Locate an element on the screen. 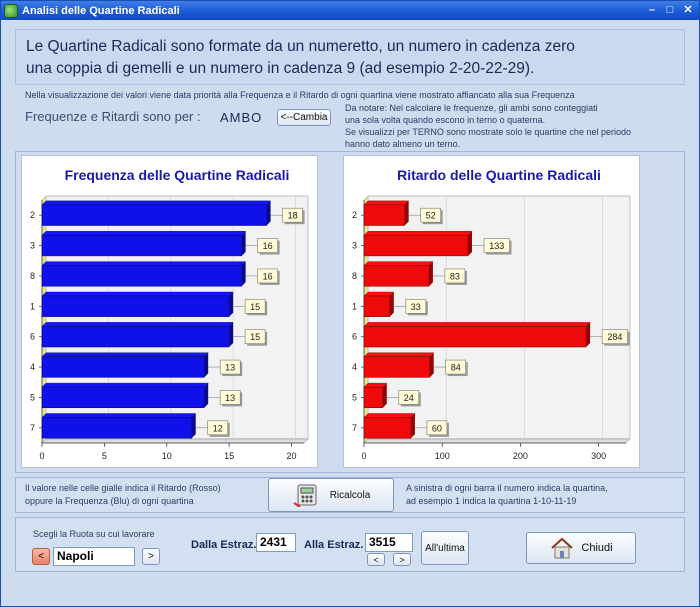  data-label: 13 is located at coordinates (230, 368).